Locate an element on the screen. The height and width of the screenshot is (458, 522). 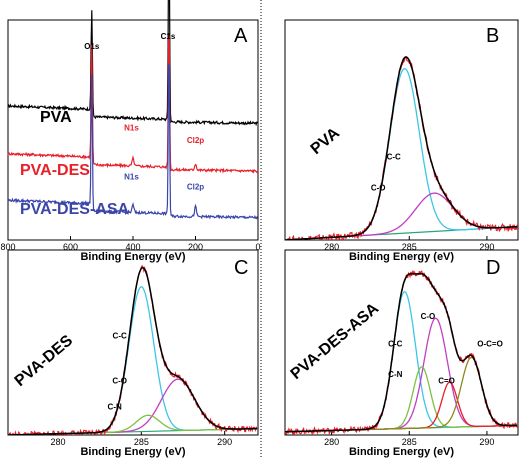
x-tick-label: 200 is located at coordinates (195, 247).